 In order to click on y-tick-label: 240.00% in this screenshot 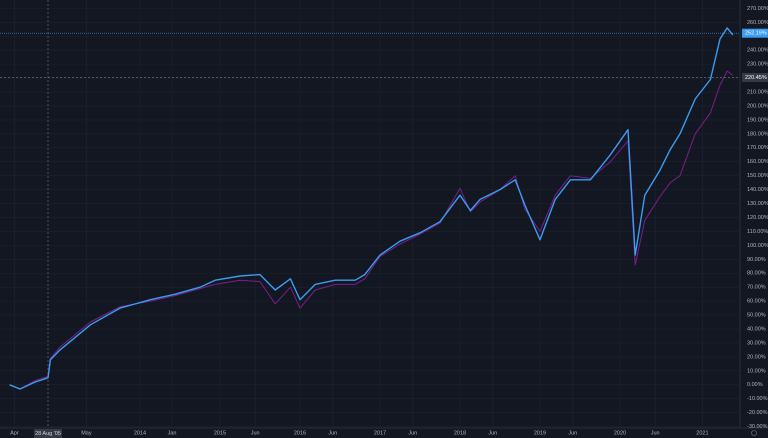, I will do `click(757, 51)`.